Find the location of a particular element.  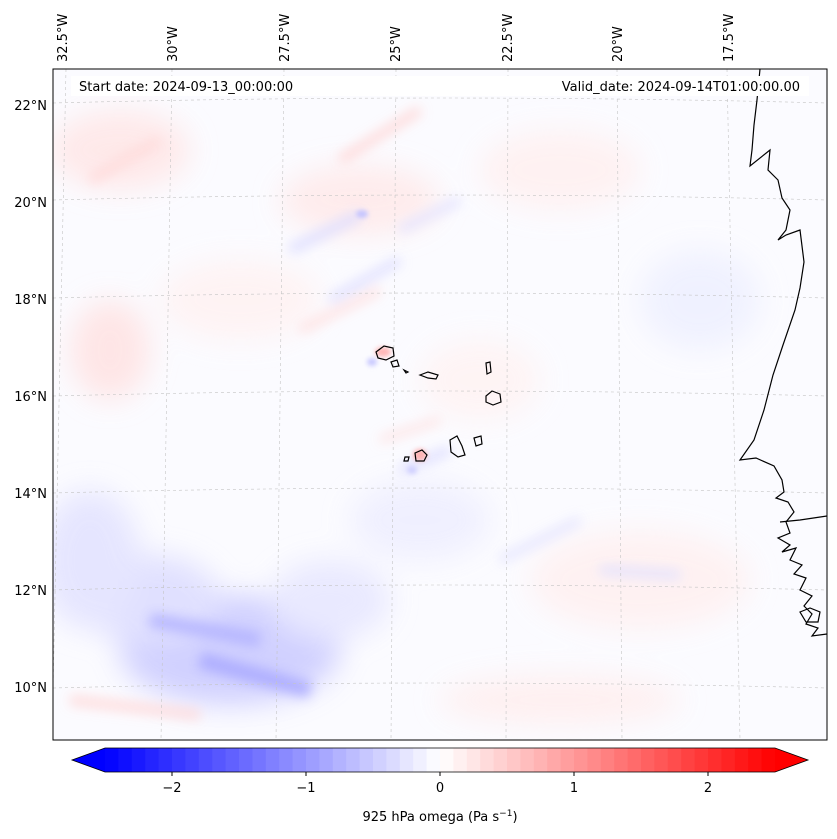

colorbar-outline is located at coordinates (440, 760).